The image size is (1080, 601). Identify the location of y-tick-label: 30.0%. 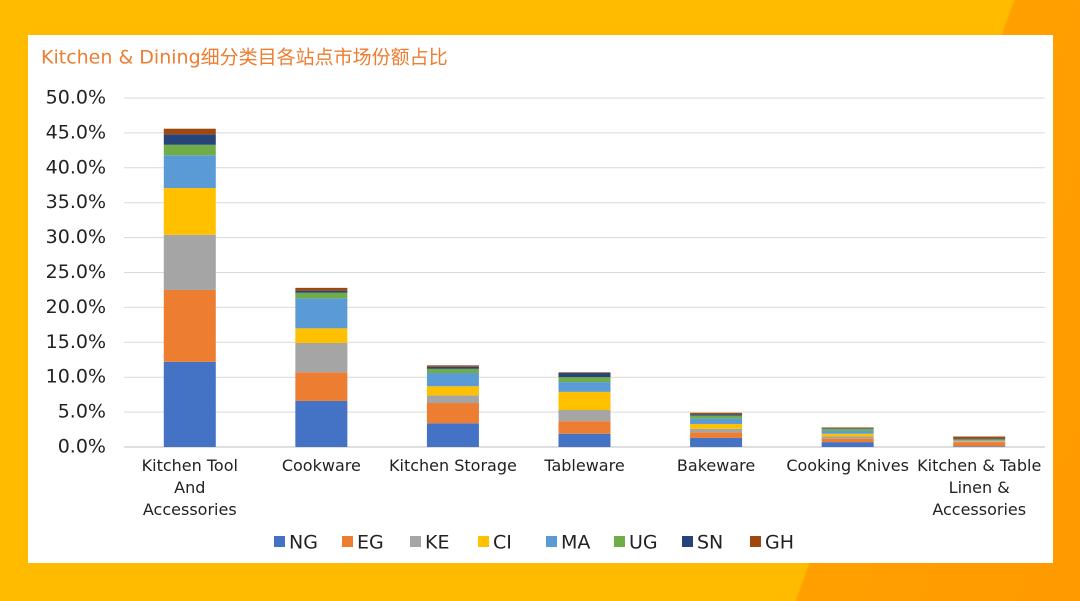
(76, 237).